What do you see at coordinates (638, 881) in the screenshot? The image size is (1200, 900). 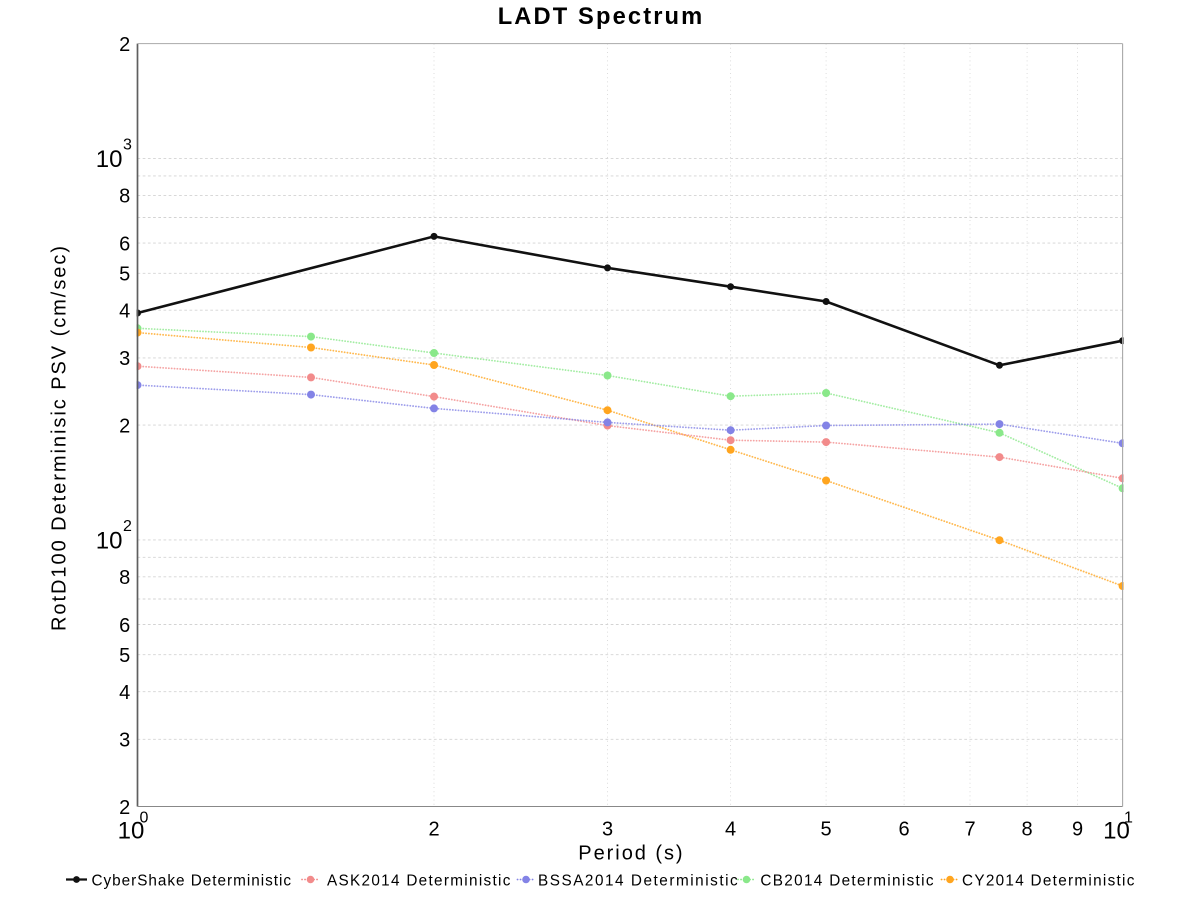 I see `svg-text: BSSA2014 Deterministic` at bounding box center [638, 881].